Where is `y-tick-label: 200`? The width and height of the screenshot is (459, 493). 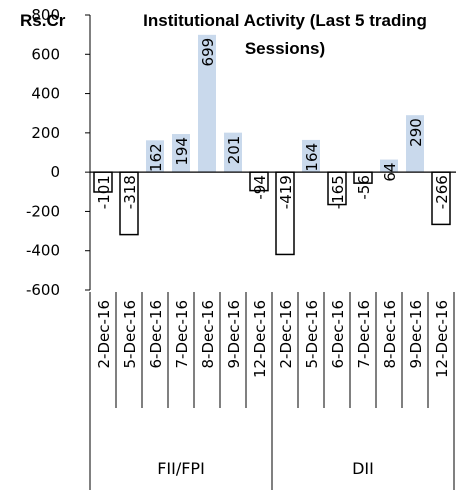 y-tick-label: 200 is located at coordinates (45, 133).